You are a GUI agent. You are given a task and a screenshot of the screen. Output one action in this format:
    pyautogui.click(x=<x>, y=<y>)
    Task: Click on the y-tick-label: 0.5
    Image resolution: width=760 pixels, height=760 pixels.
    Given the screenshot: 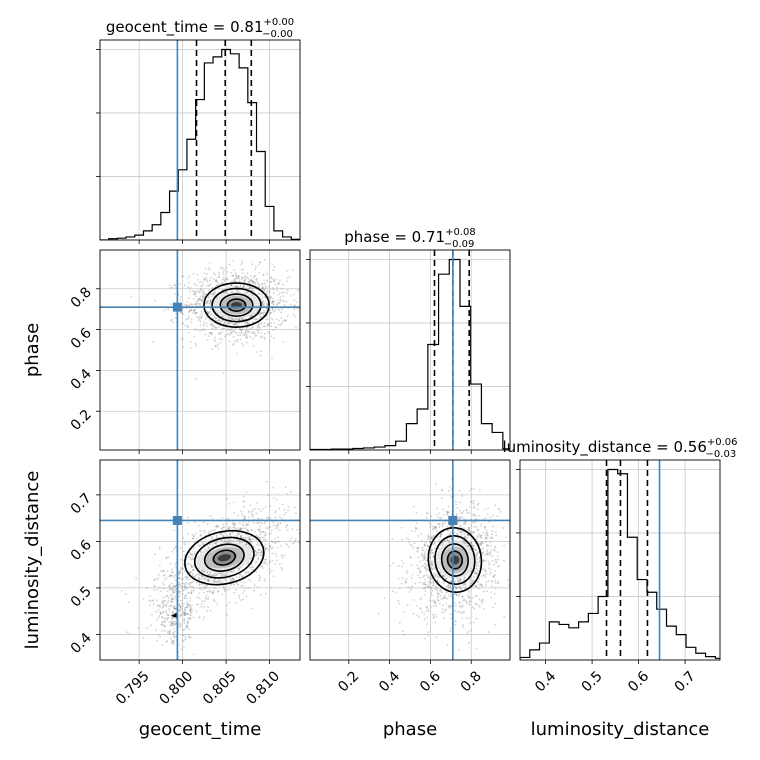 What is the action you would take?
    pyautogui.click(x=81, y=596)
    